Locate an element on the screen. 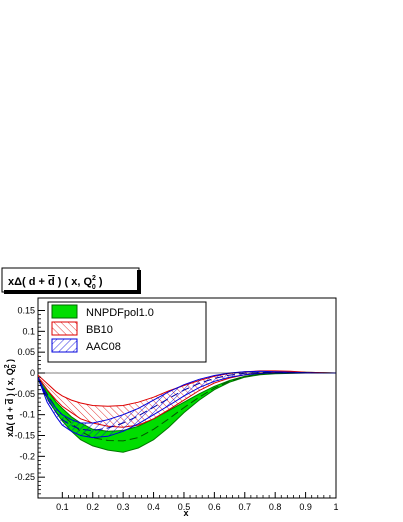  y-tick-label: -0.15 is located at coordinates (24, 436).